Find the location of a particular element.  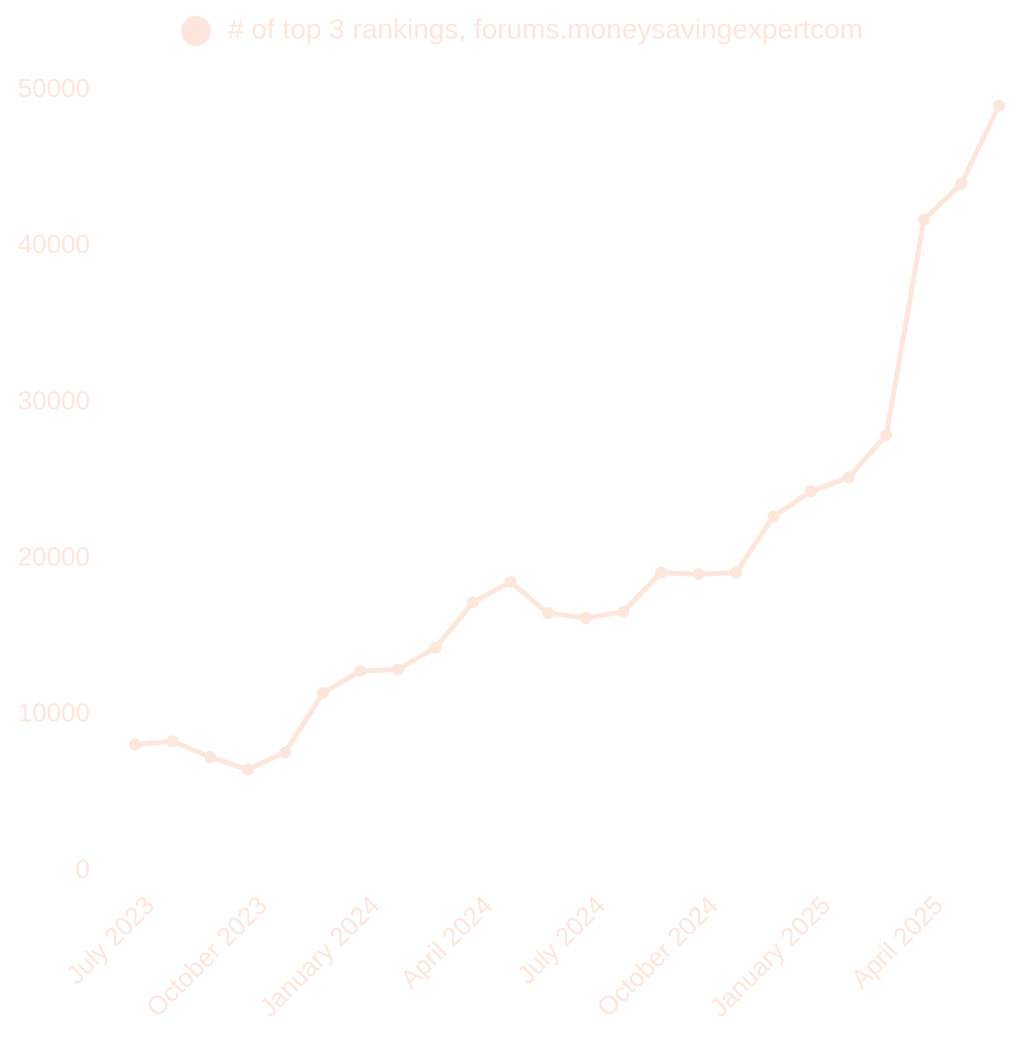

y-tick-label: 10000 is located at coordinates (54, 713).